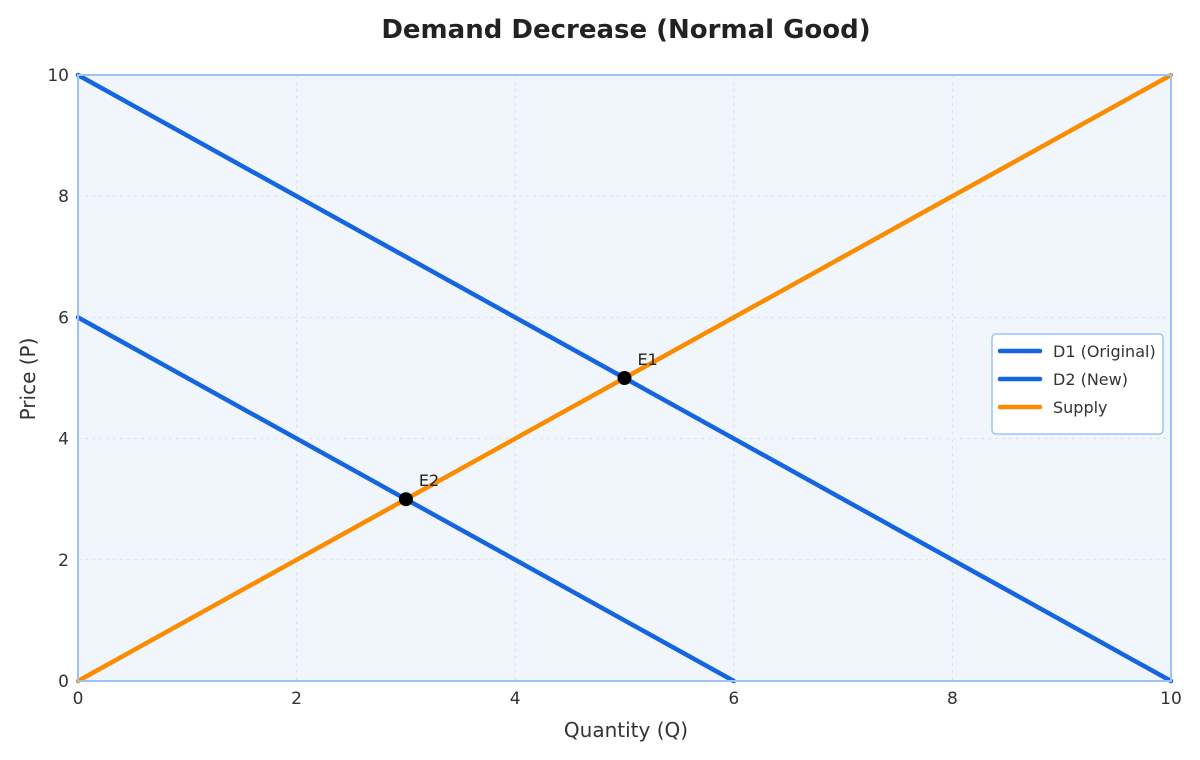 This screenshot has height=760, width=1200. I want to click on y-tick-label: 4, so click(63, 440).